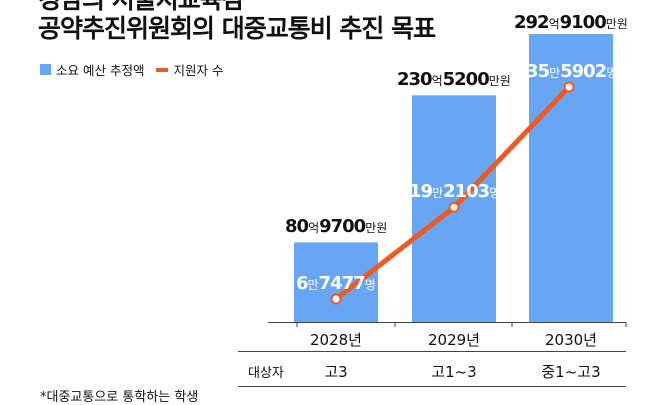  I want to click on footnote: *대중교통으로 통학하는 학생, so click(119, 397).